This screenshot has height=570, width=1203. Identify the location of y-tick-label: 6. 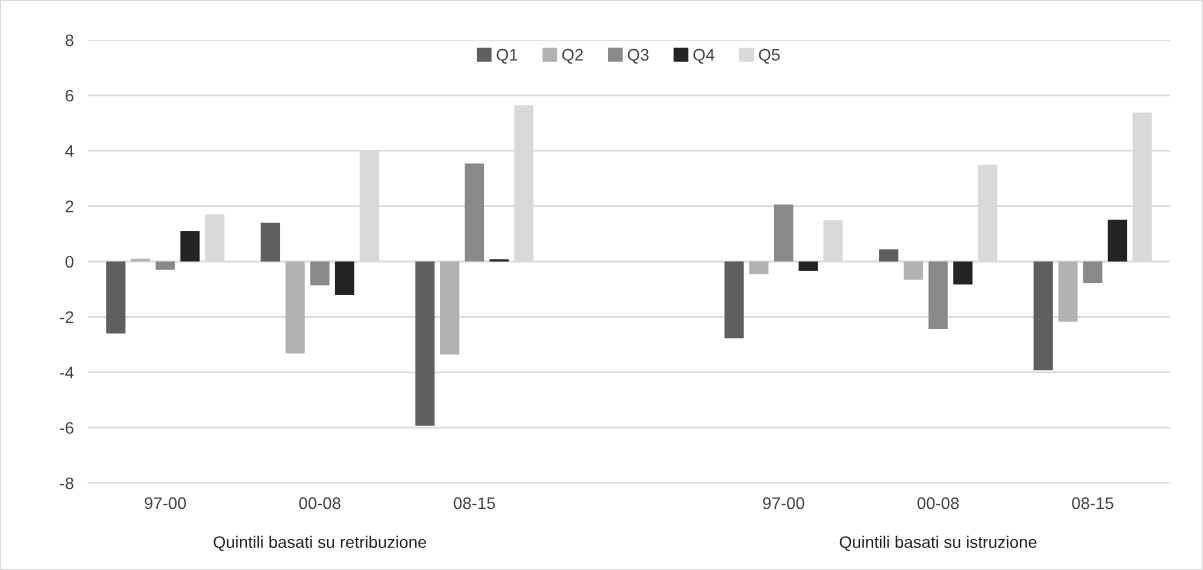
(69, 95).